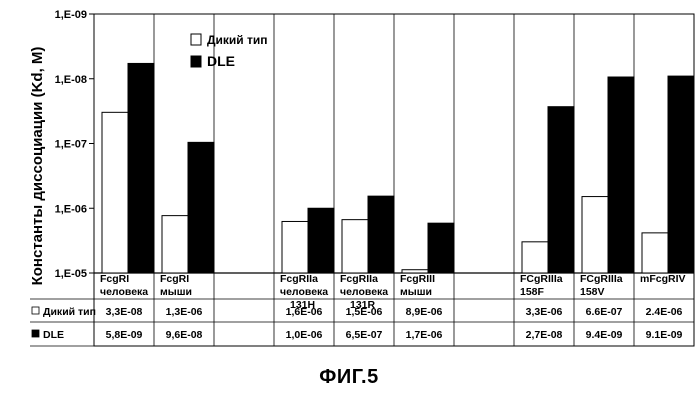 The image size is (698, 412). Describe the element at coordinates (124, 335) in the screenshot. I see `table-cell: 5,8E-09` at that location.